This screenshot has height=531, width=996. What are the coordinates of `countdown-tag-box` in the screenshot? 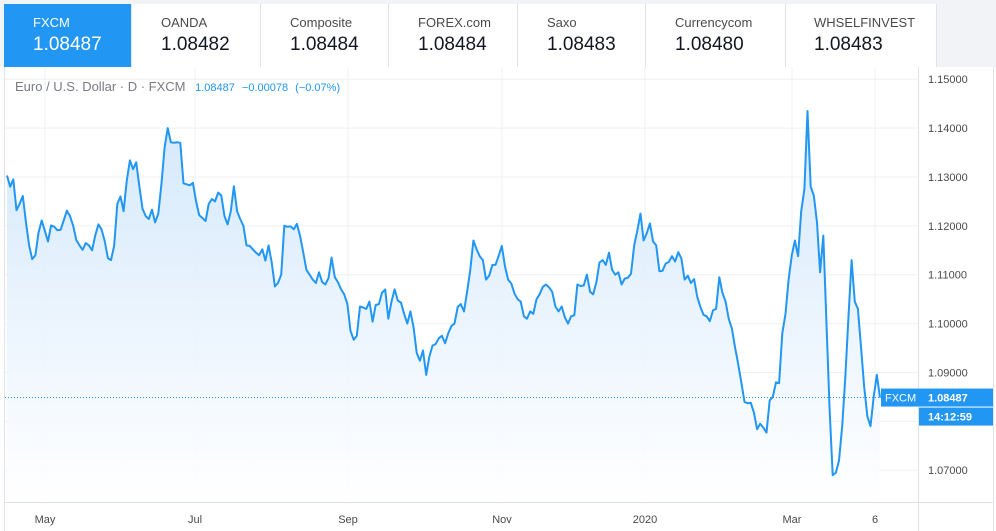 It's located at (956, 416).